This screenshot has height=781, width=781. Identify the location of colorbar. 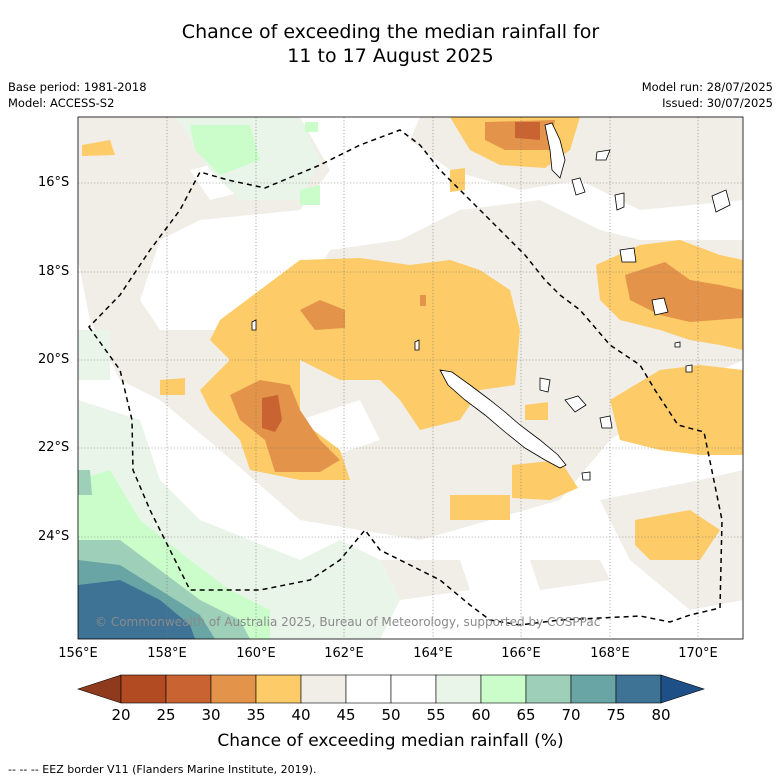
(391, 689).